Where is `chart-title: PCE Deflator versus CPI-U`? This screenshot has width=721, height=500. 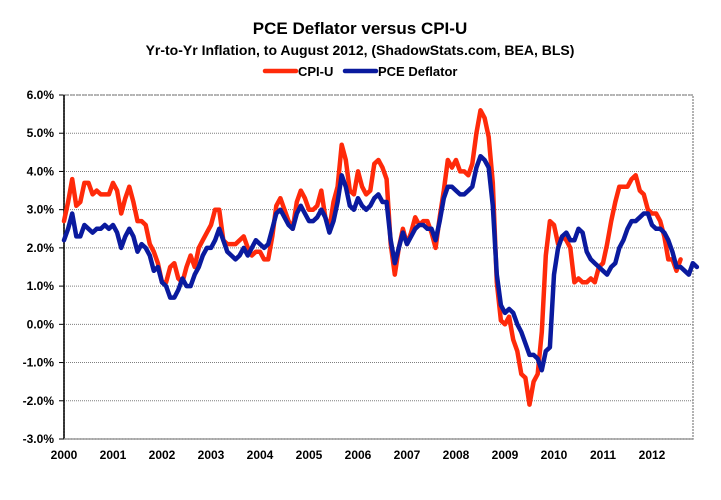 chart-title: PCE Deflator versus CPI-U is located at coordinates (360, 28).